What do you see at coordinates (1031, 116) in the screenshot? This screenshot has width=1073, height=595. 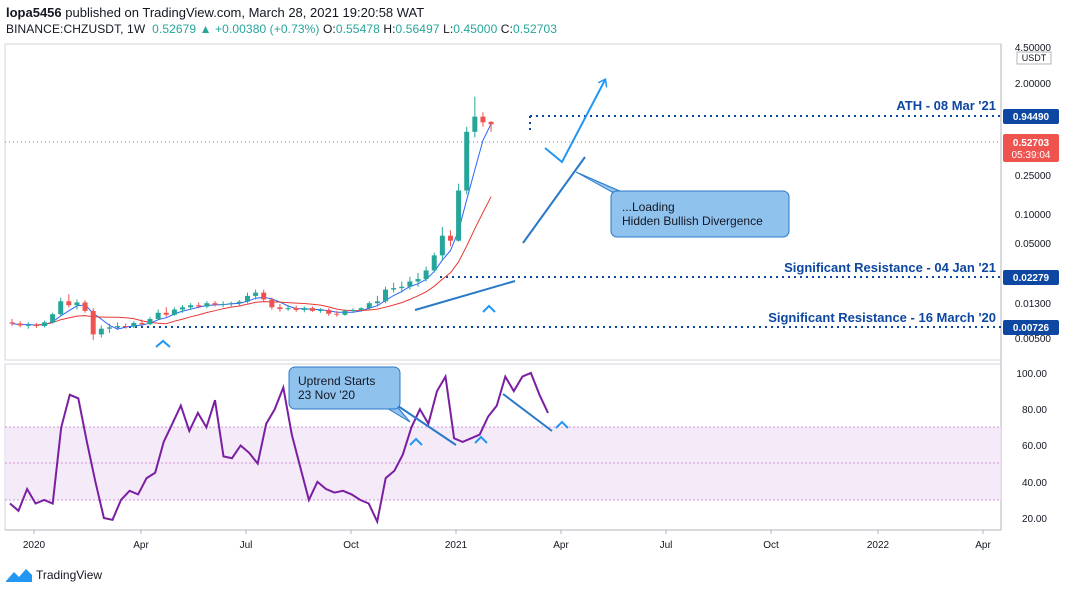 I see `ath-badge: 0.94490` at bounding box center [1031, 116].